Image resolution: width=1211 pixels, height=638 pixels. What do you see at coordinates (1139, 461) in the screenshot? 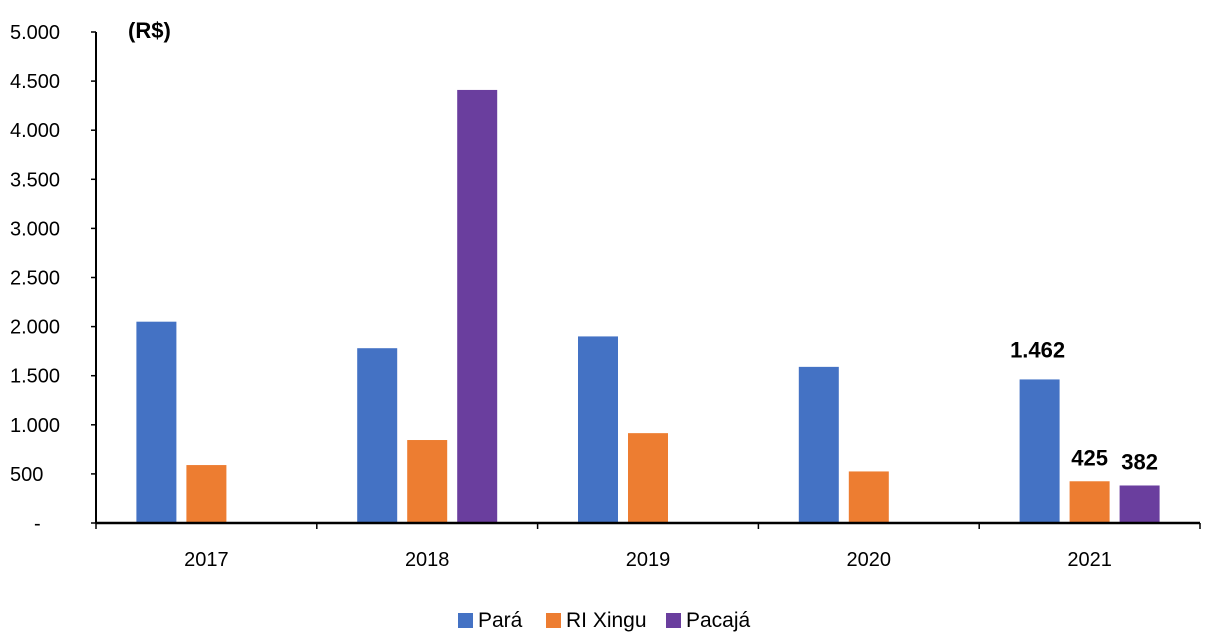
I see `data-label: 382` at bounding box center [1139, 461].